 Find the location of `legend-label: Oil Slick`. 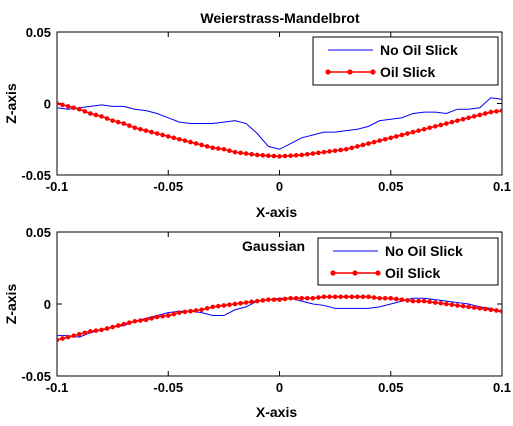

legend-label: Oil Slick is located at coordinates (412, 273).